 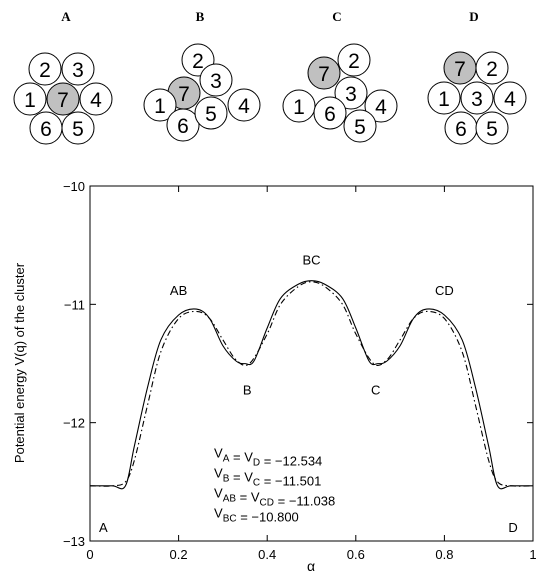 I want to click on point-label: D, so click(x=512, y=527).